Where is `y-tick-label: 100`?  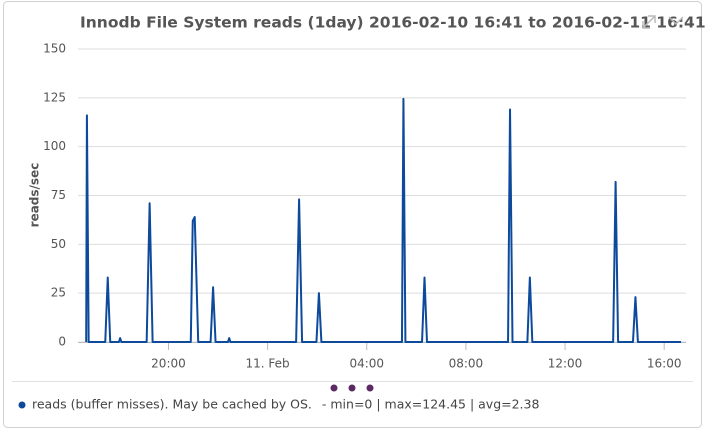
y-tick-label: 100 is located at coordinates (54, 146).